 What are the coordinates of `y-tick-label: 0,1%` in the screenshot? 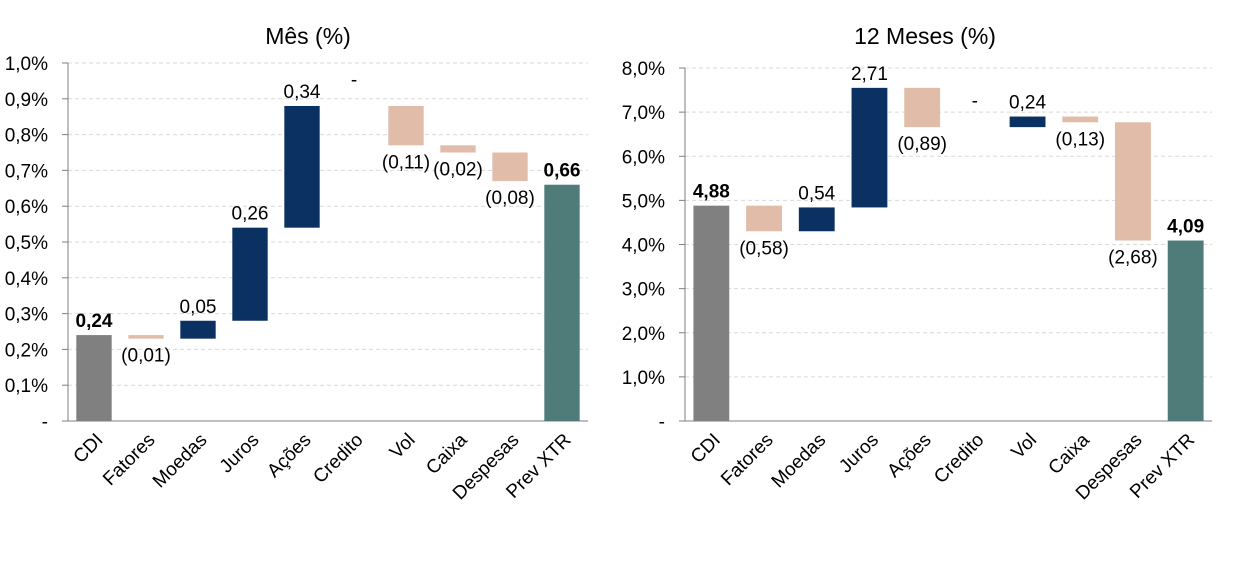 It's located at (26, 386).